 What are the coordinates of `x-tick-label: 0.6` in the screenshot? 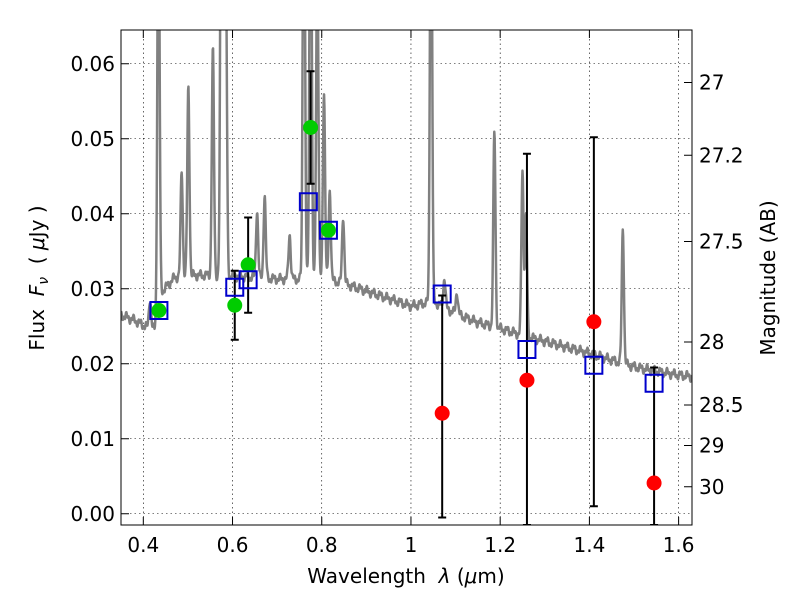 It's located at (233, 545).